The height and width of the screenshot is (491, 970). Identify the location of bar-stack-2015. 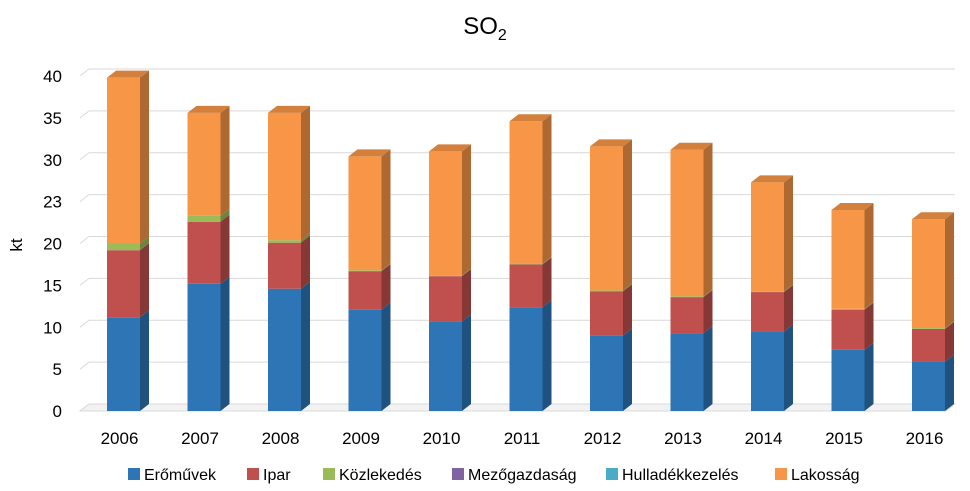
(852, 307).